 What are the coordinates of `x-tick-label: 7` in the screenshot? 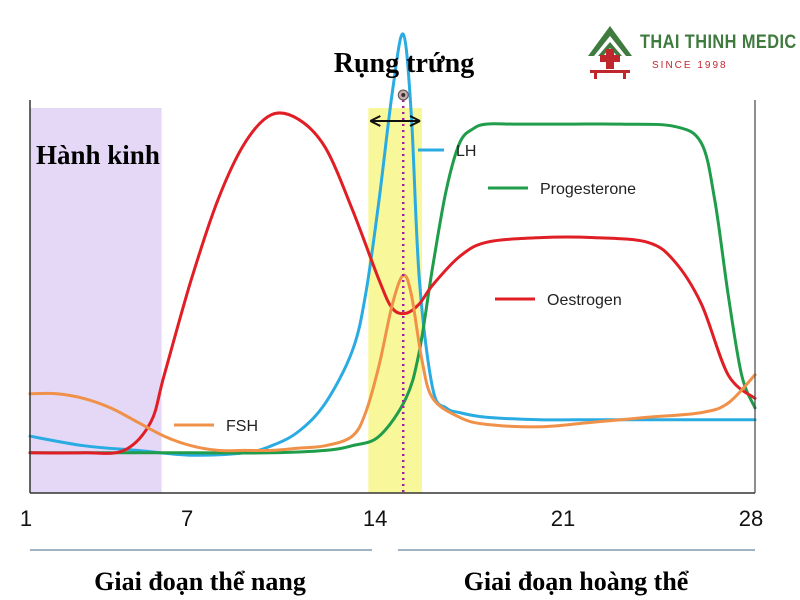 It's located at (187, 518).